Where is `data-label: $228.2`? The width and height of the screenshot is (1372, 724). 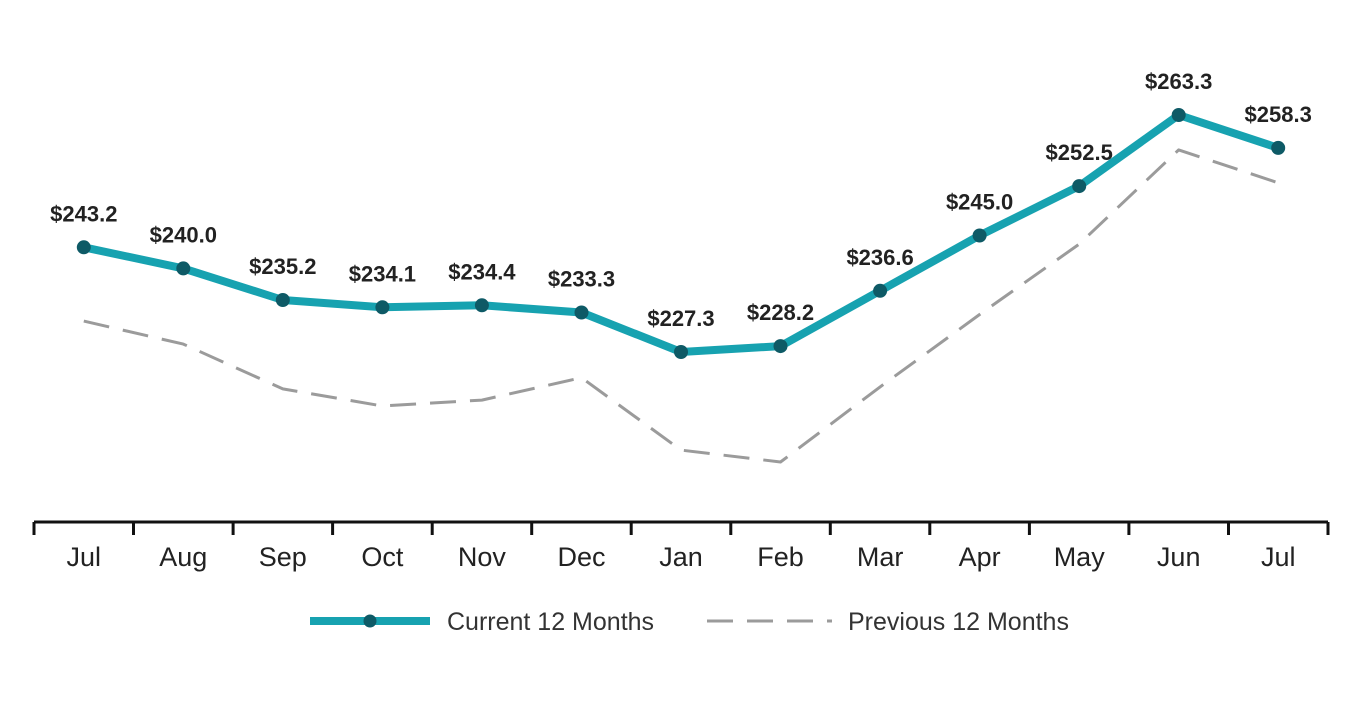
data-label: $228.2 is located at coordinates (780, 312).